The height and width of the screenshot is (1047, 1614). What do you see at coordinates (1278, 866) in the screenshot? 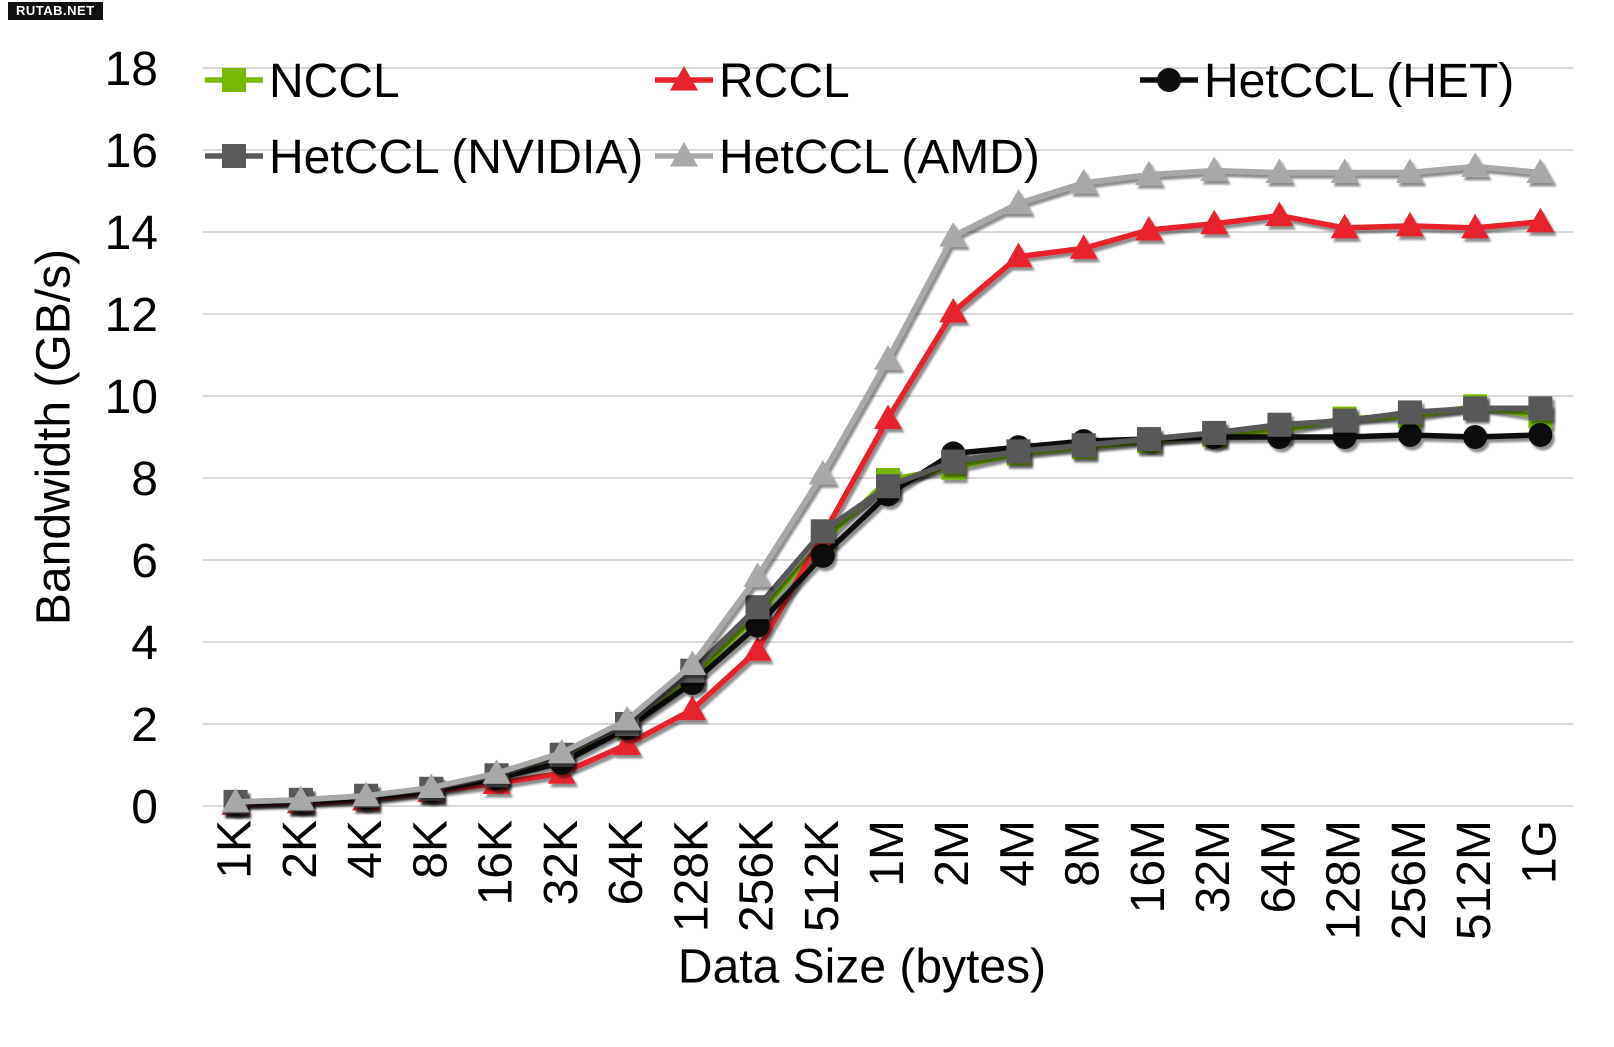
I see `x-tick-label: 64M` at bounding box center [1278, 866].